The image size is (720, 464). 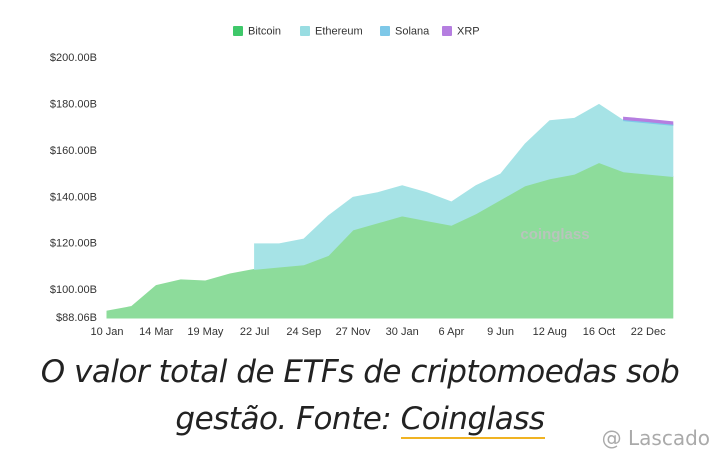 What do you see at coordinates (468, 31) in the screenshot?
I see `legend-label: XRP` at bounding box center [468, 31].